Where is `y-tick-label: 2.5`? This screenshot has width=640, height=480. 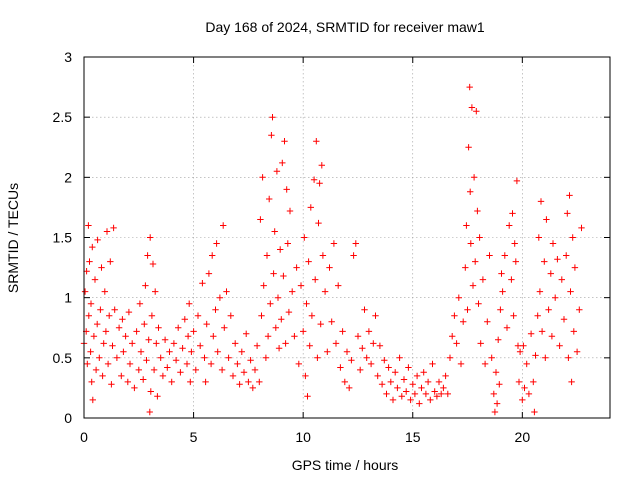 y-tick-label: 2.5 is located at coordinates (63, 117).